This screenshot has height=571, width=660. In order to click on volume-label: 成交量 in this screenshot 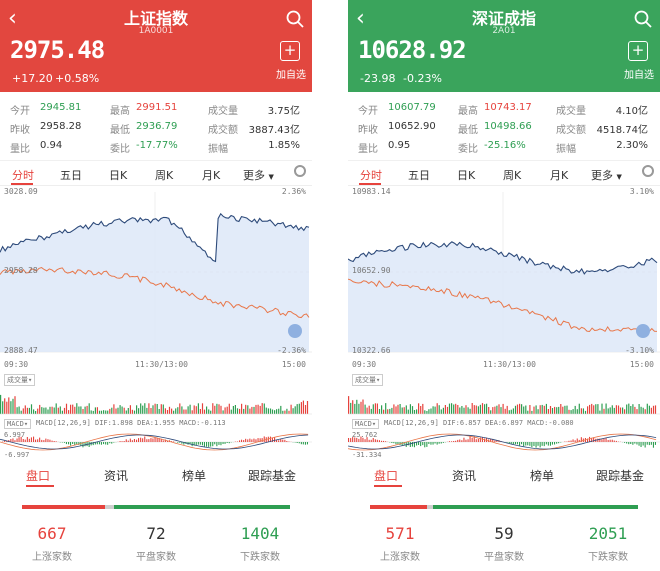, I will do `click(223, 111)`.